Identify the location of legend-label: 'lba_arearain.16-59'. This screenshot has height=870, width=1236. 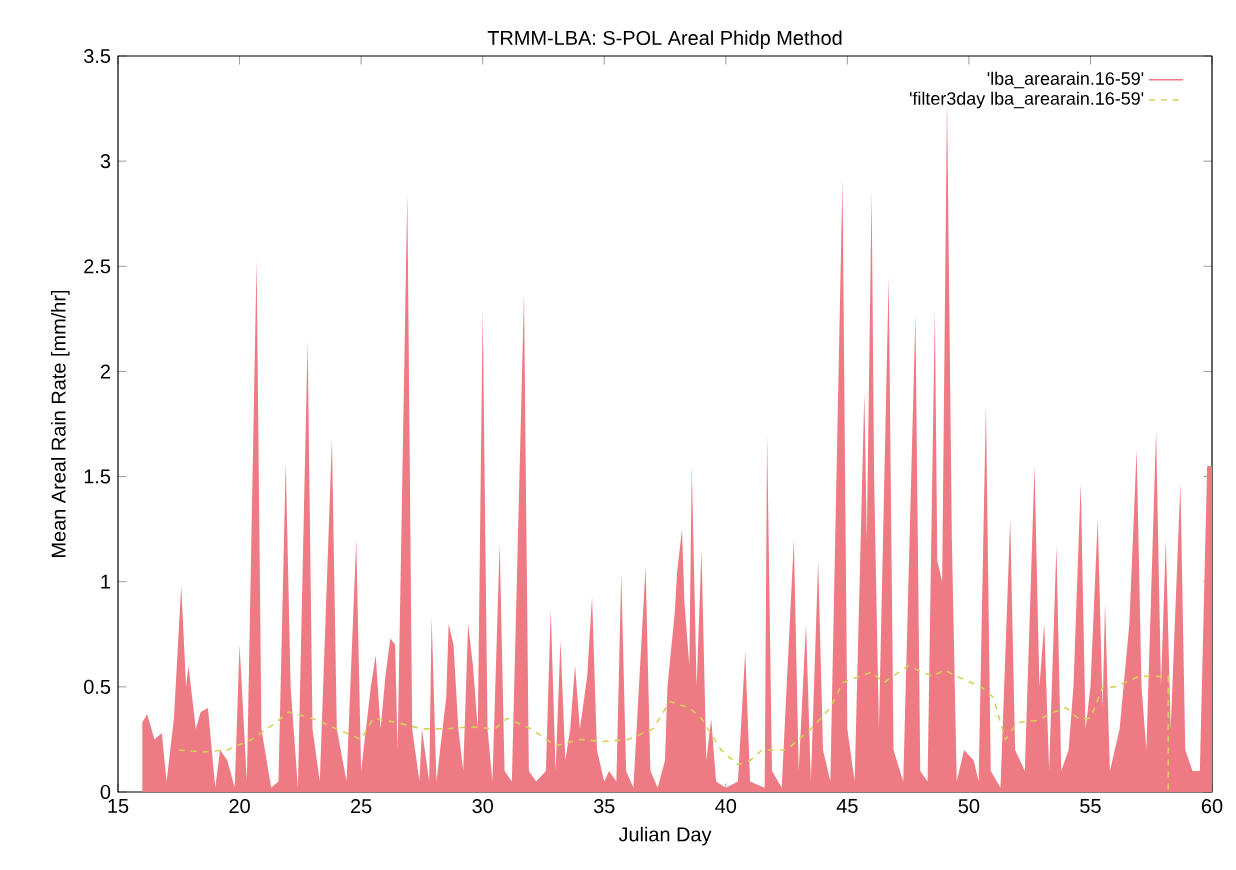
(1065, 80).